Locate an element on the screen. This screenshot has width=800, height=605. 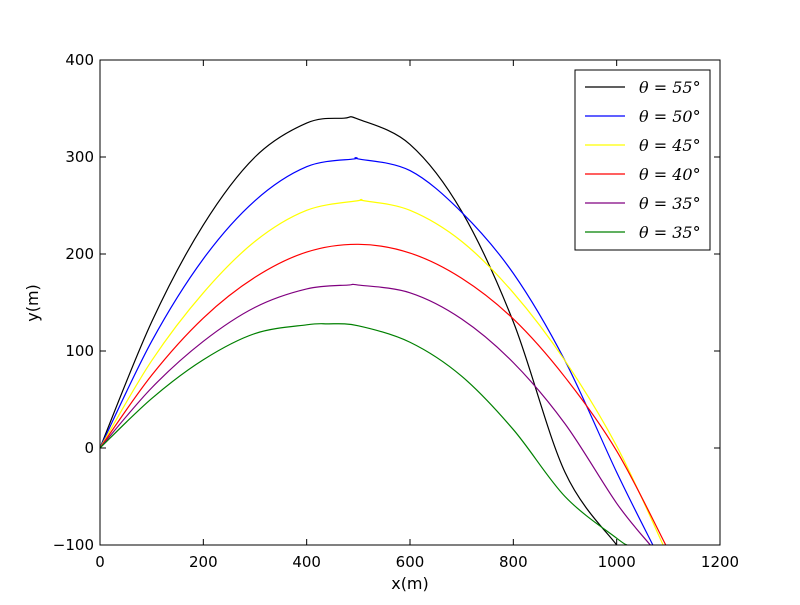
legend-box is located at coordinates (642, 160).